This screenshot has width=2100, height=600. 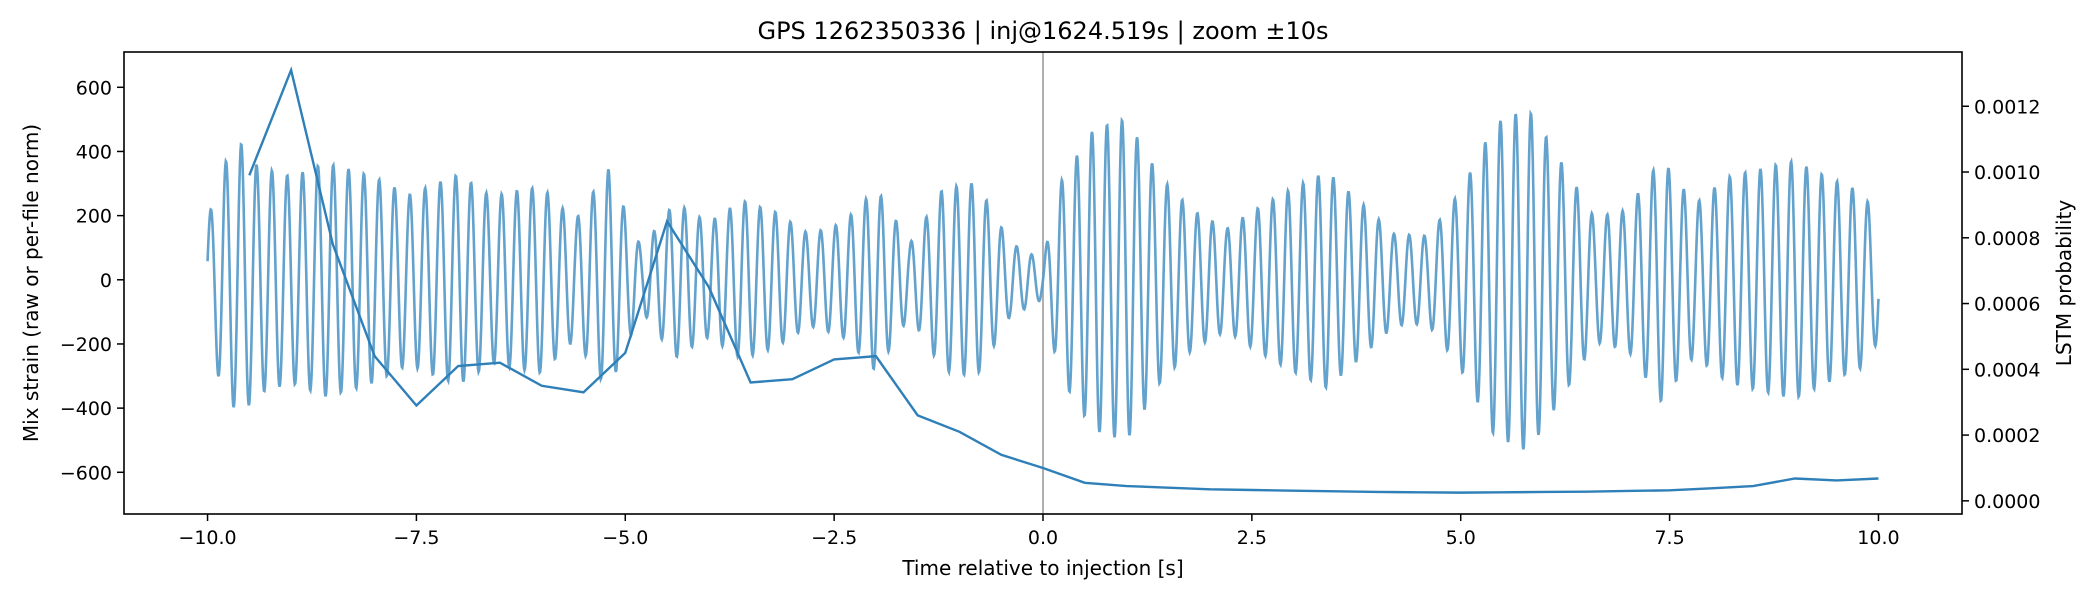 I want to click on y-tick-label: −200, so click(x=86, y=345).